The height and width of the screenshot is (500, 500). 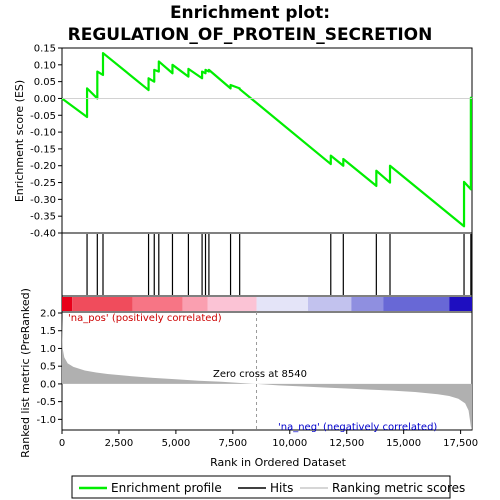 What do you see at coordinates (43, 217) in the screenshot?
I see `es-tick-label-10: -0.35` at bounding box center [43, 217].